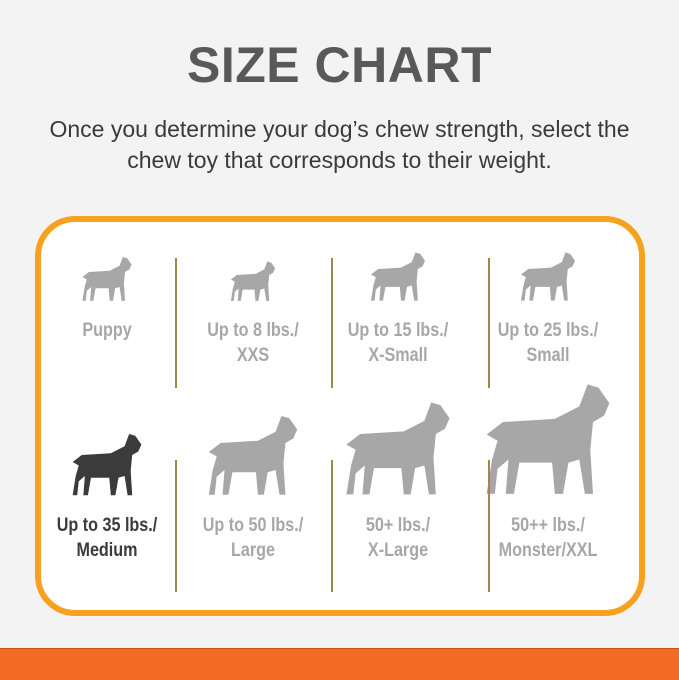  Describe the element at coordinates (253, 355) in the screenshot. I see `size-label-line2: XXS` at that location.